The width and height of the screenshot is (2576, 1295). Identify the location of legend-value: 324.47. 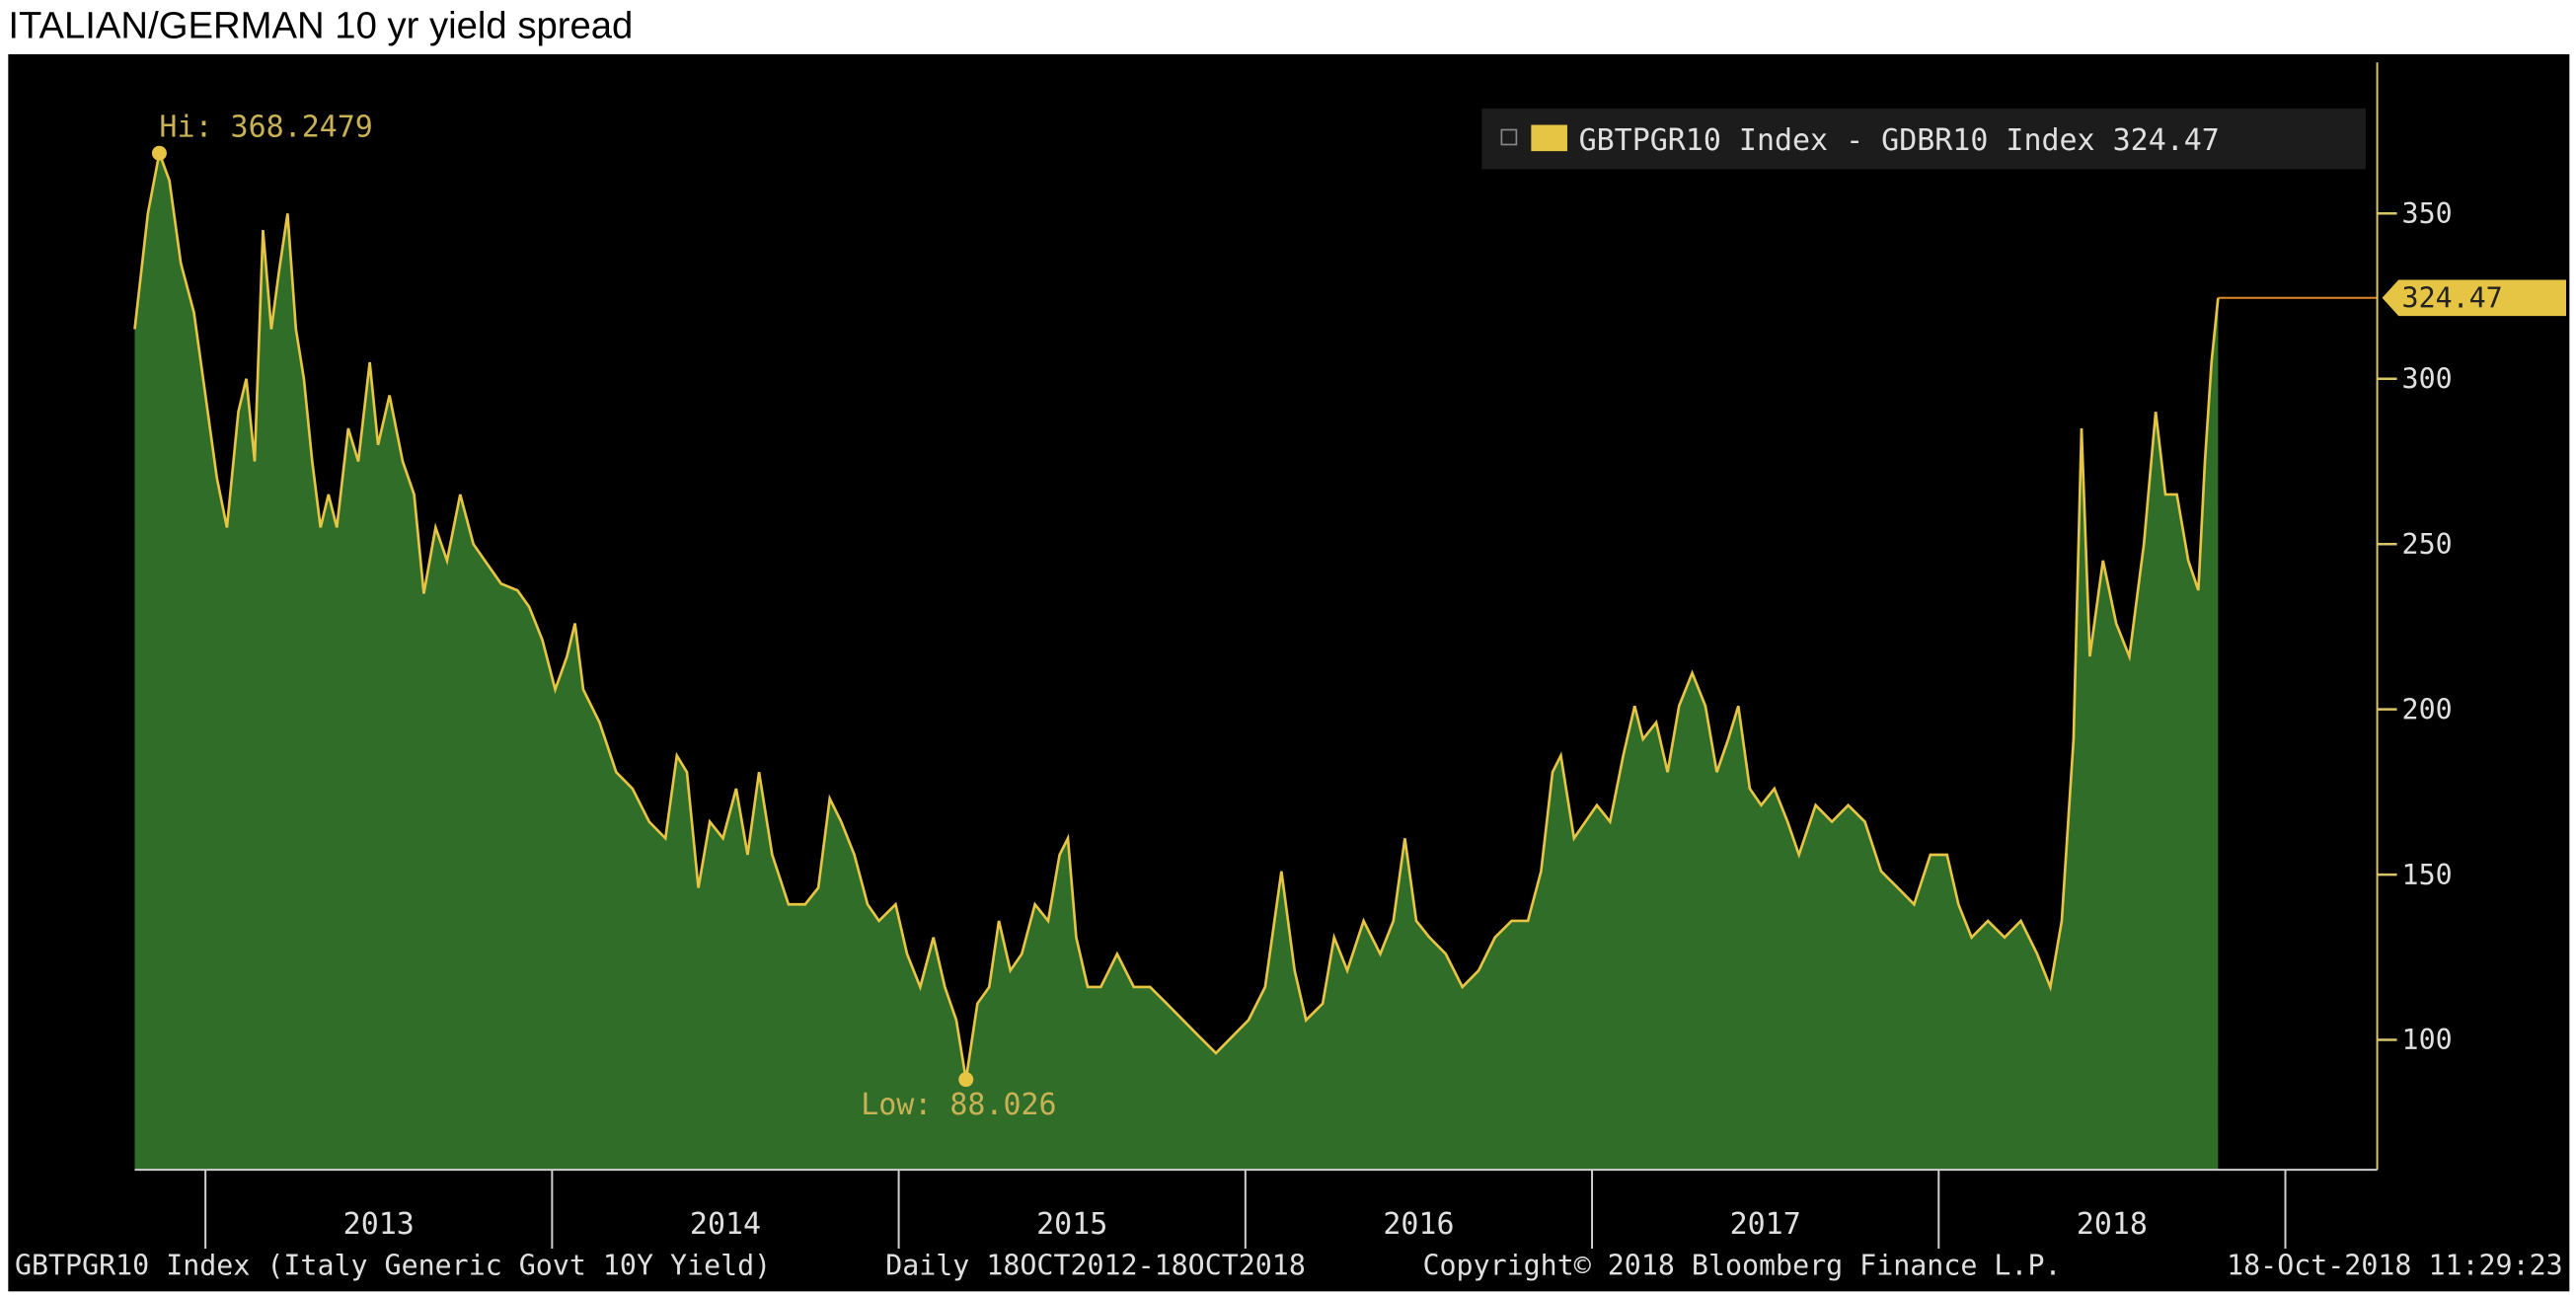
(2166, 140).